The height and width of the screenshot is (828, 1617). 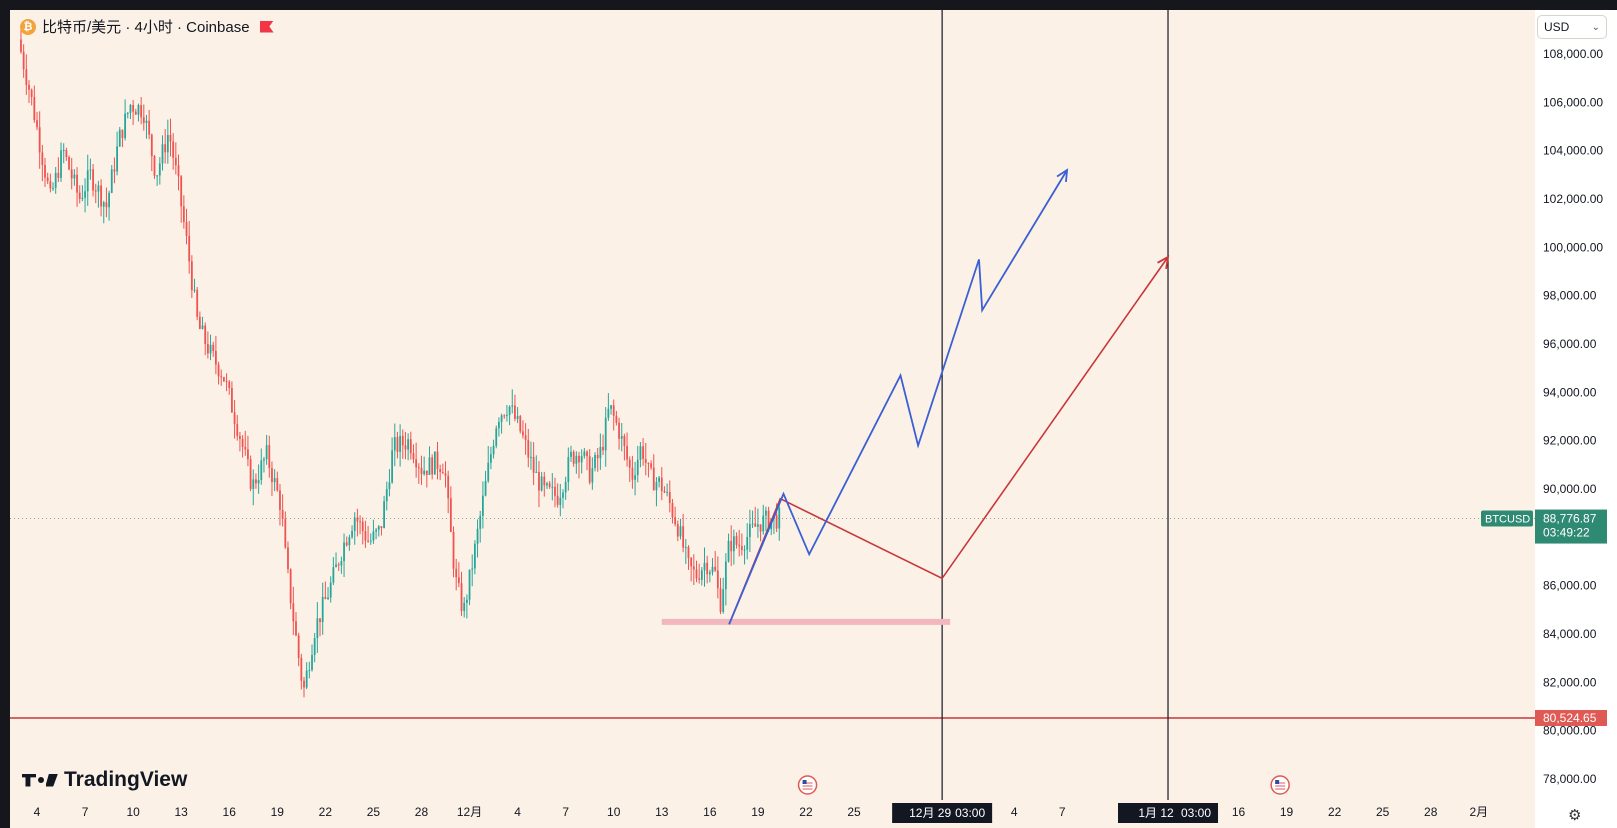 What do you see at coordinates (1595, 27) in the screenshot?
I see `chevron-down-icon: ⌄` at bounding box center [1595, 27].